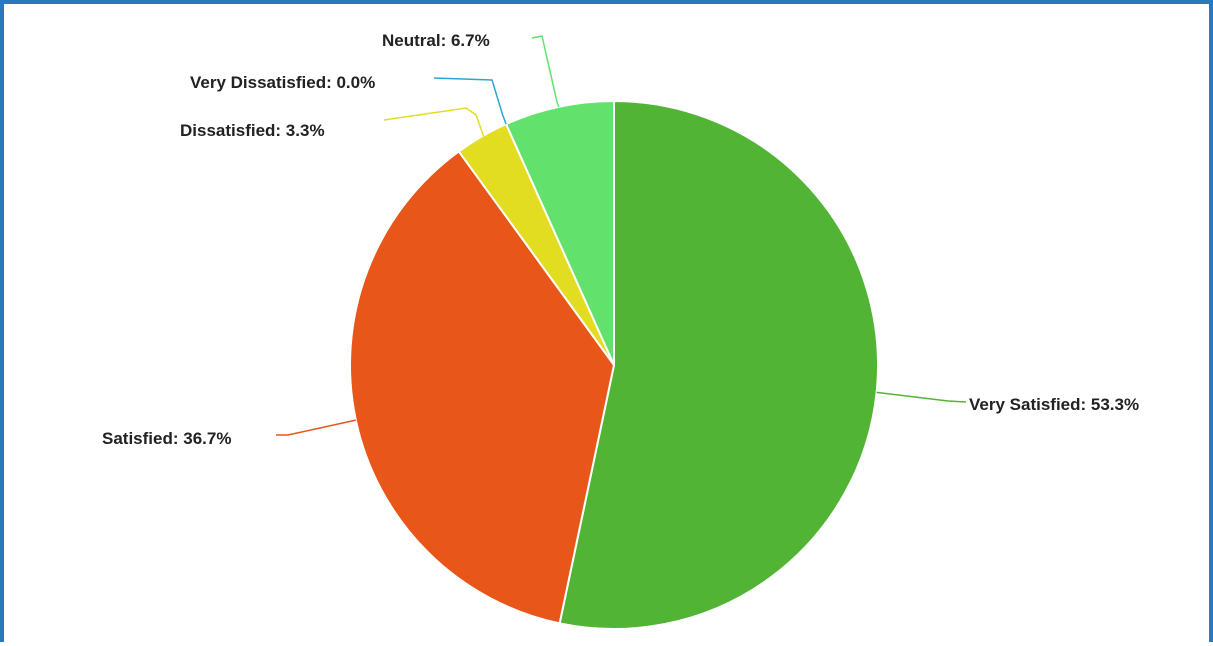 Image resolution: width=1213 pixels, height=646 pixels. Describe the element at coordinates (282, 82) in the screenshot. I see `slice-label-very-dissatisfied: Very Dissatisfied: 0.0%` at that location.